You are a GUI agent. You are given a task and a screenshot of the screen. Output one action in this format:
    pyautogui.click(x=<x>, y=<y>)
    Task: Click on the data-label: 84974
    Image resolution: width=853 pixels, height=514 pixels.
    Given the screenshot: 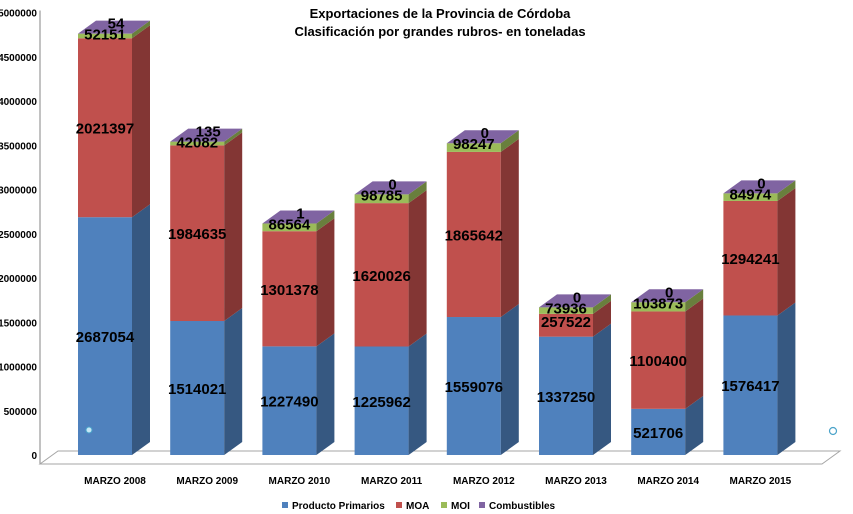 What is the action you would take?
    pyautogui.click(x=751, y=194)
    